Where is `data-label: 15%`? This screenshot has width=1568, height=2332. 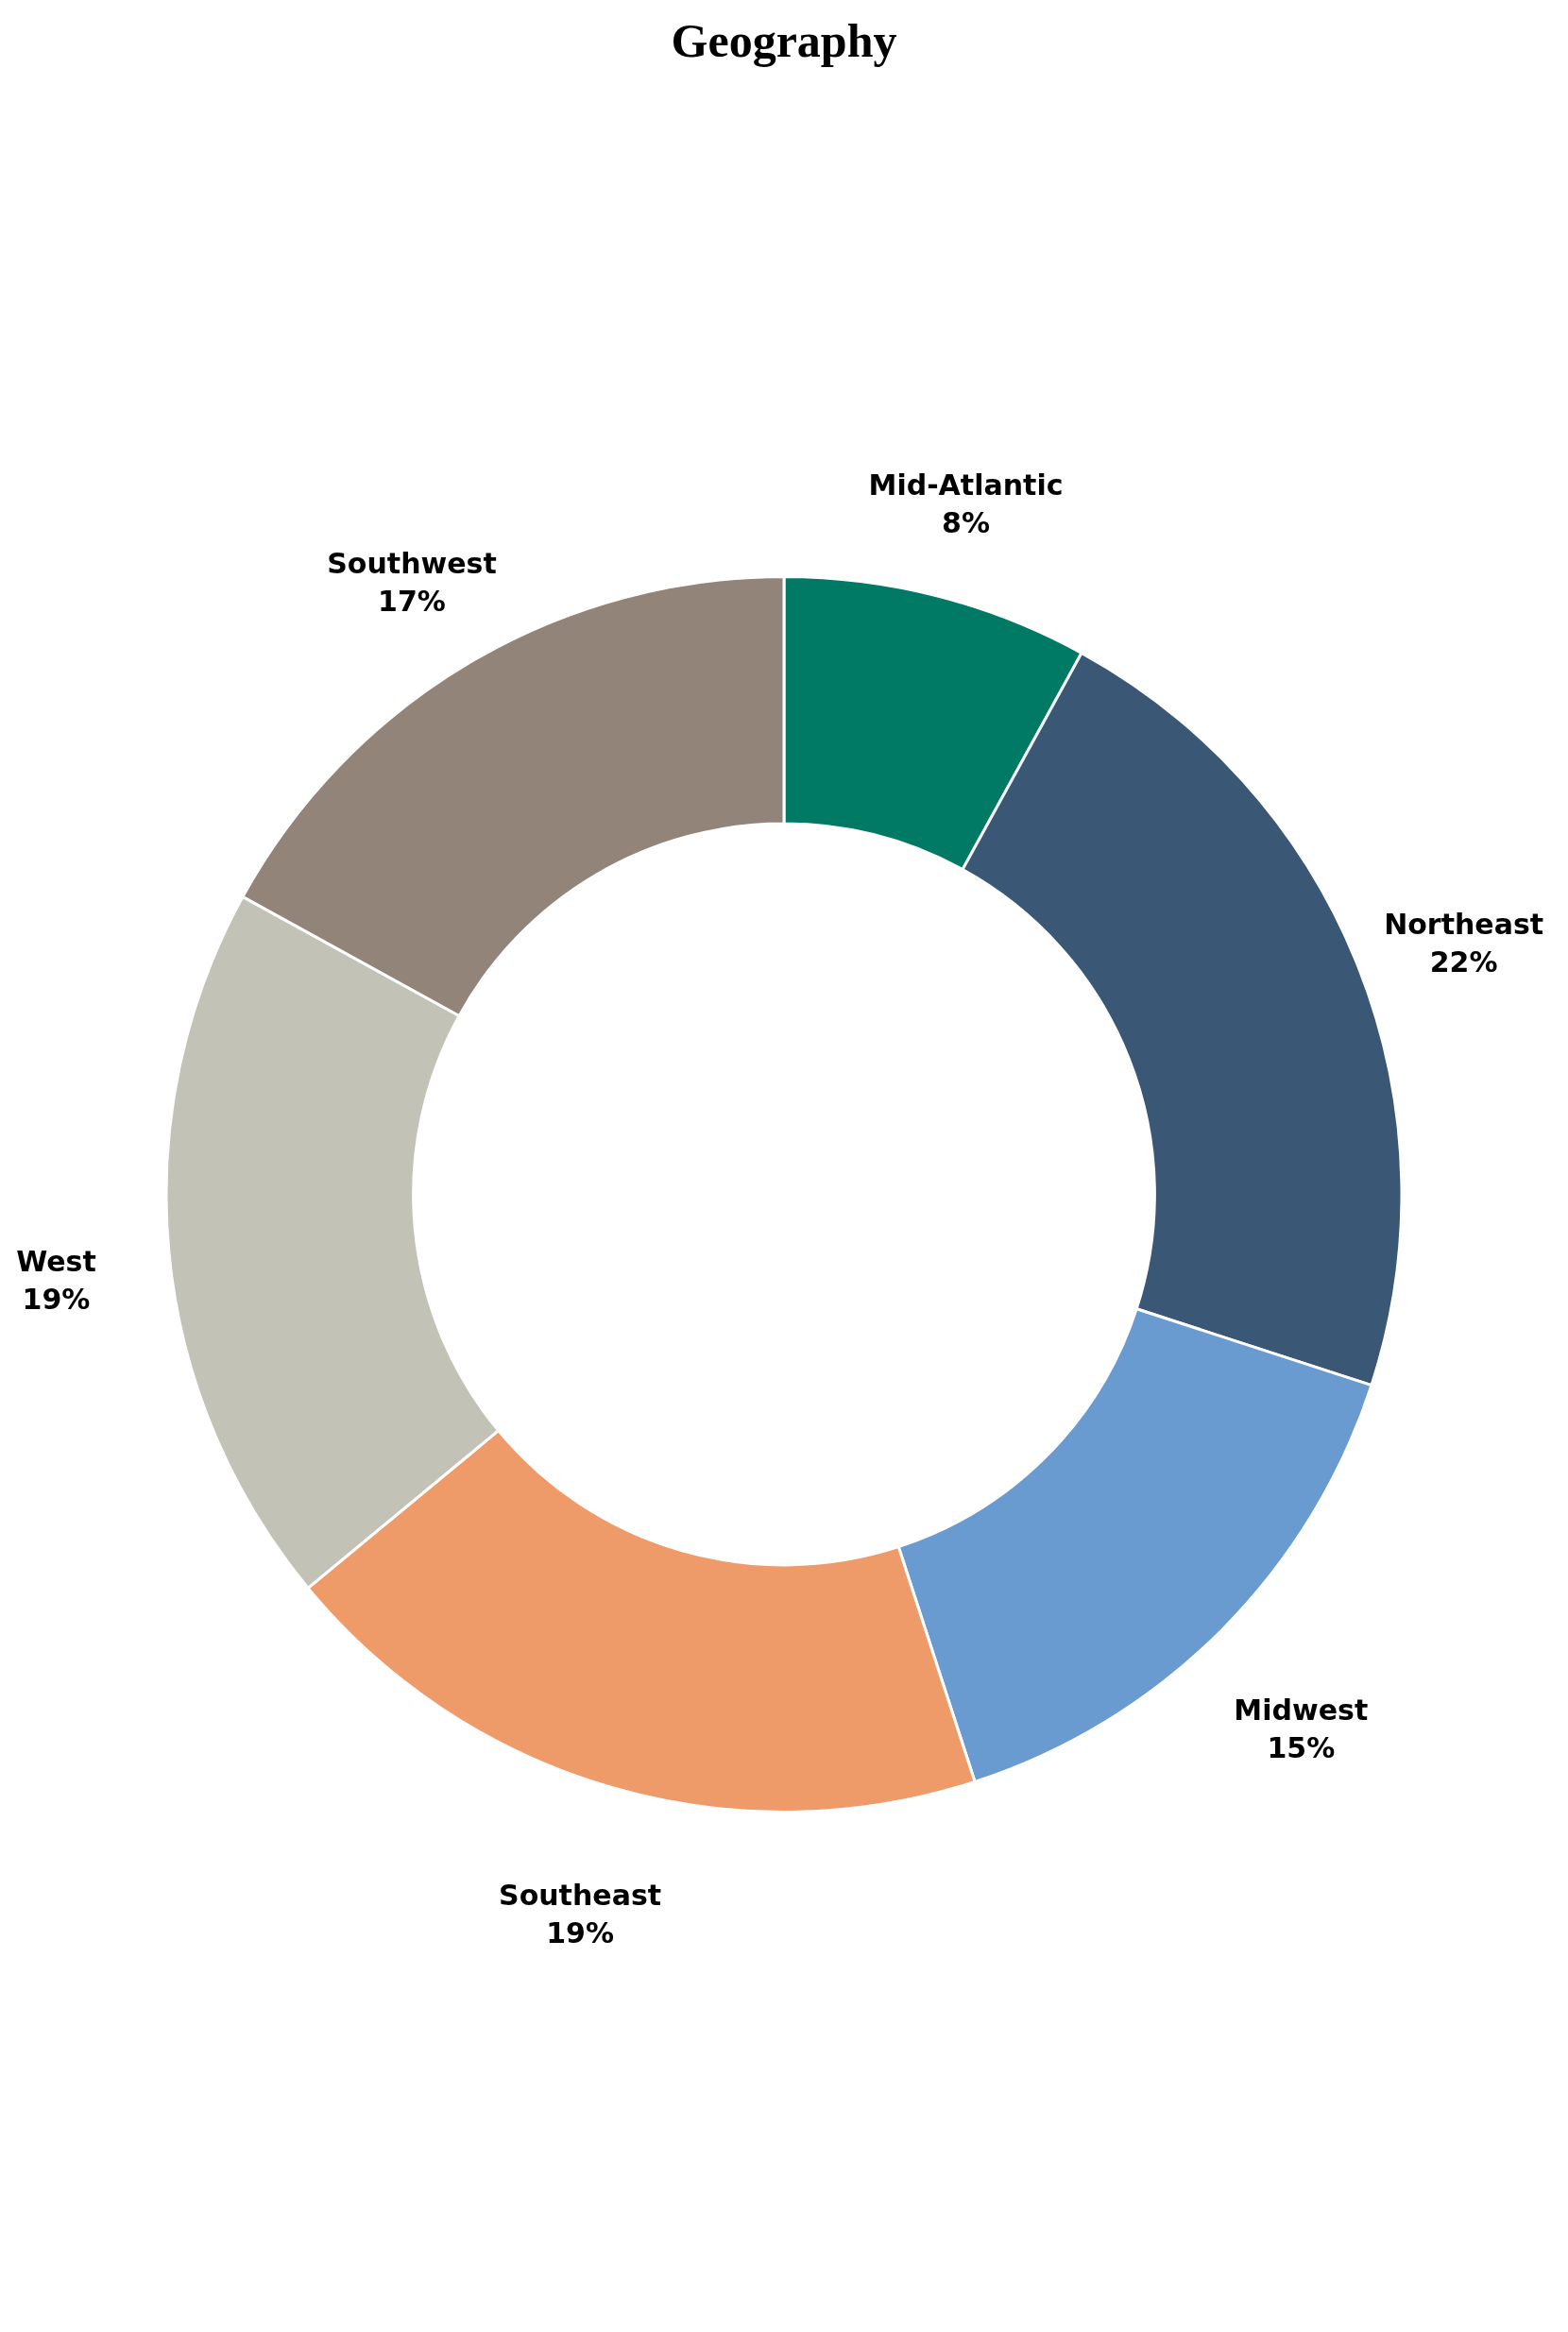 data-label: 15% is located at coordinates (1301, 1747).